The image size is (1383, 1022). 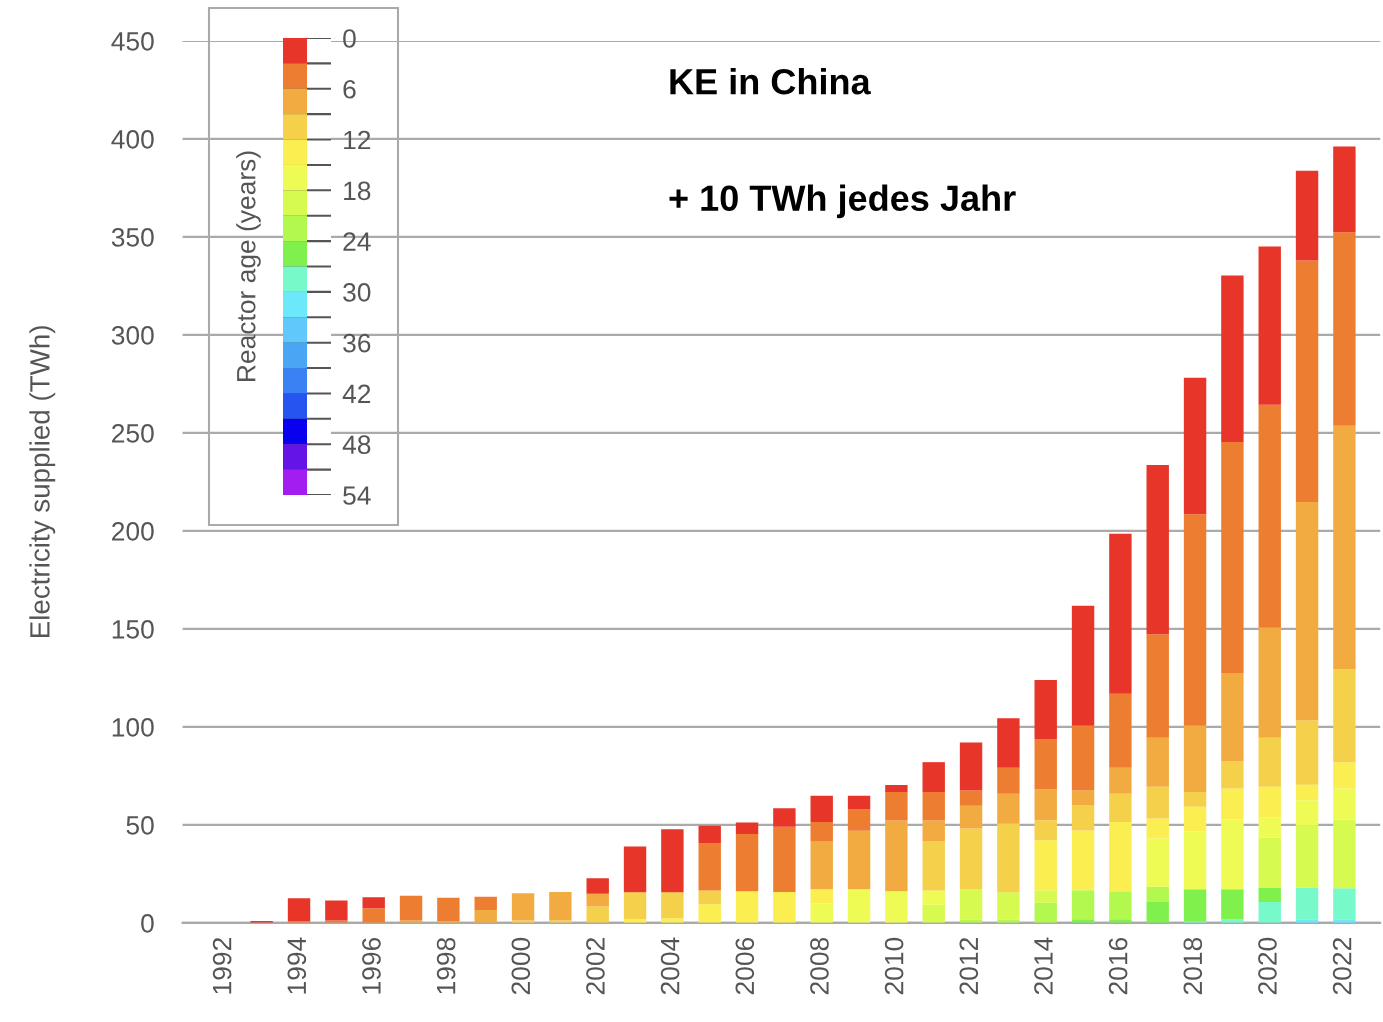 What do you see at coordinates (349, 89) in the screenshot?
I see `y-tick-label: 6` at bounding box center [349, 89].